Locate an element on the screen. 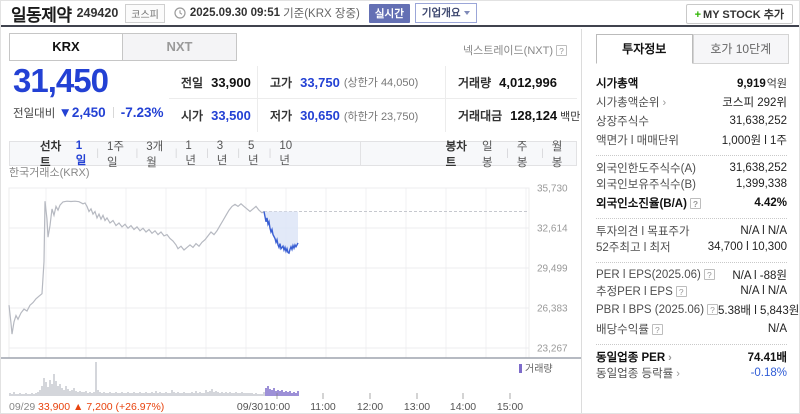 Image resolution: width=800 pixels, height=414 pixels. stat-unit: 백만 is located at coordinates (570, 116).